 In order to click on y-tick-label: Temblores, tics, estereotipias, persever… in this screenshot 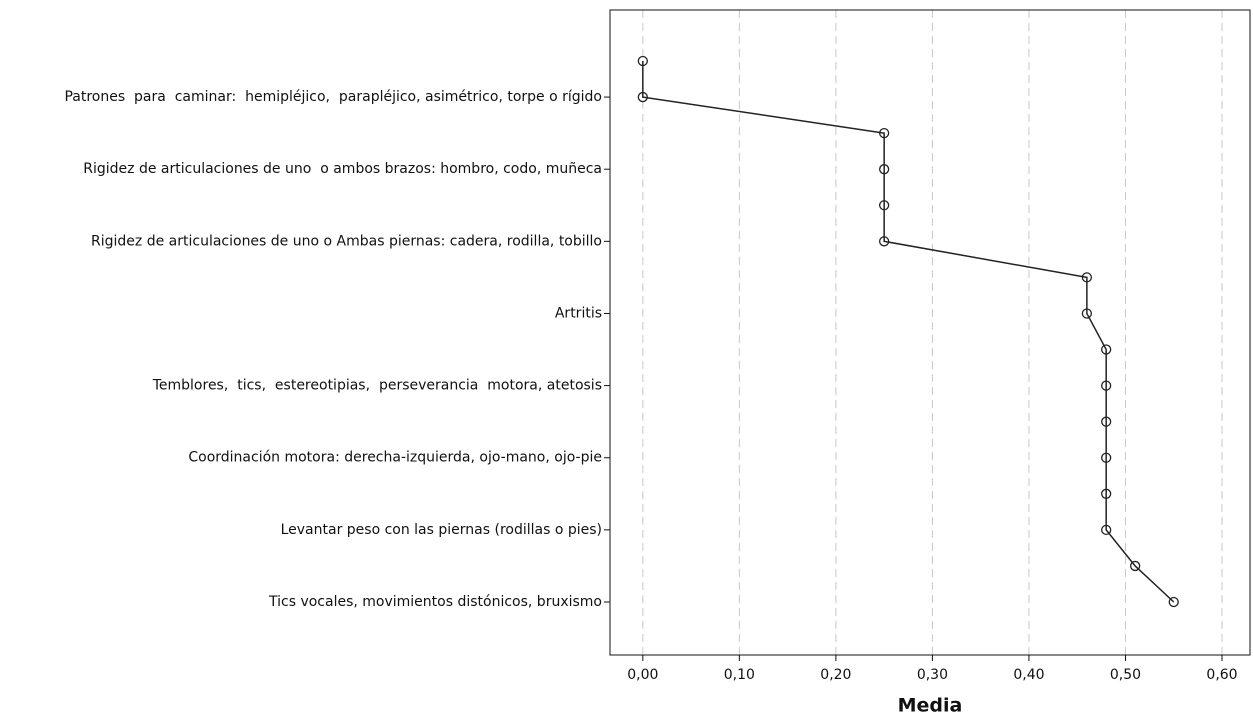, I will do `click(377, 386)`.